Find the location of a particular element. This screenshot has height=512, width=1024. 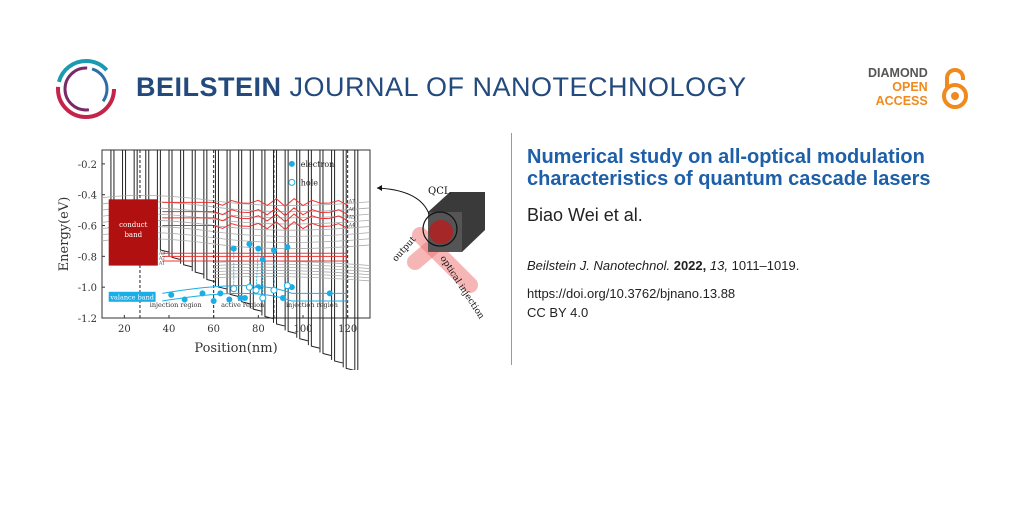

year: 2022, is located at coordinates (690, 265).